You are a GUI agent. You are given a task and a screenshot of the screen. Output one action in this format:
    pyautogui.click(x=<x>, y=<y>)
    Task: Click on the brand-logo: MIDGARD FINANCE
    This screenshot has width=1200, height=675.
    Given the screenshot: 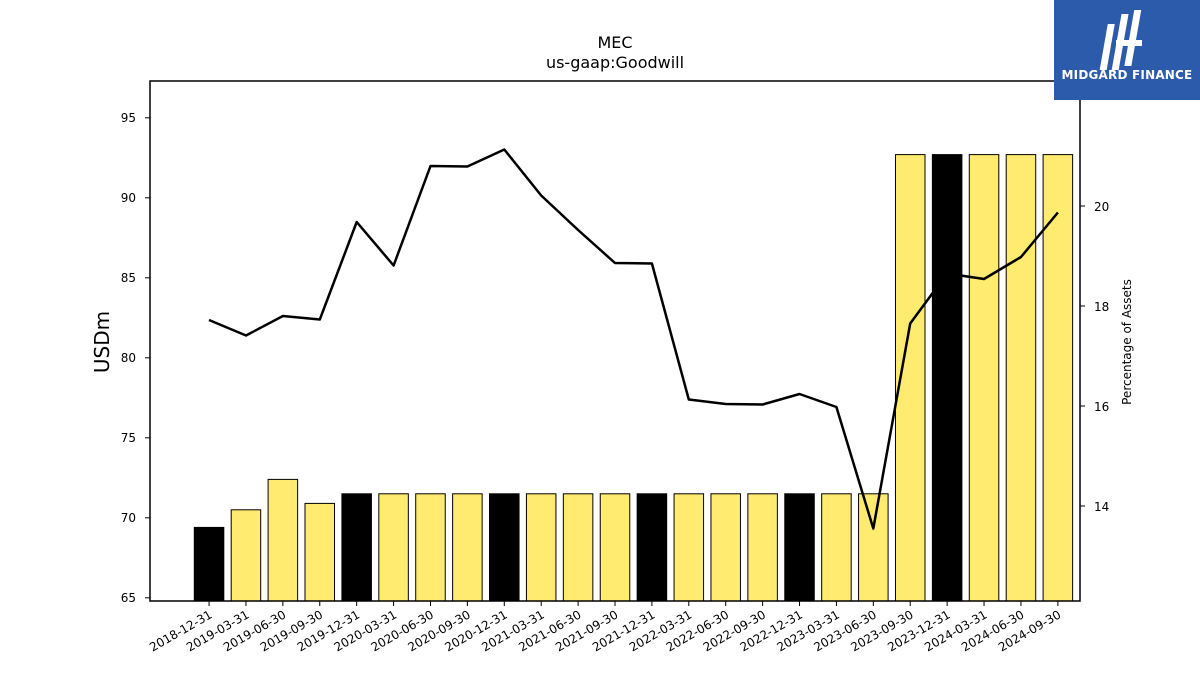 What is the action you would take?
    pyautogui.click(x=1127, y=50)
    